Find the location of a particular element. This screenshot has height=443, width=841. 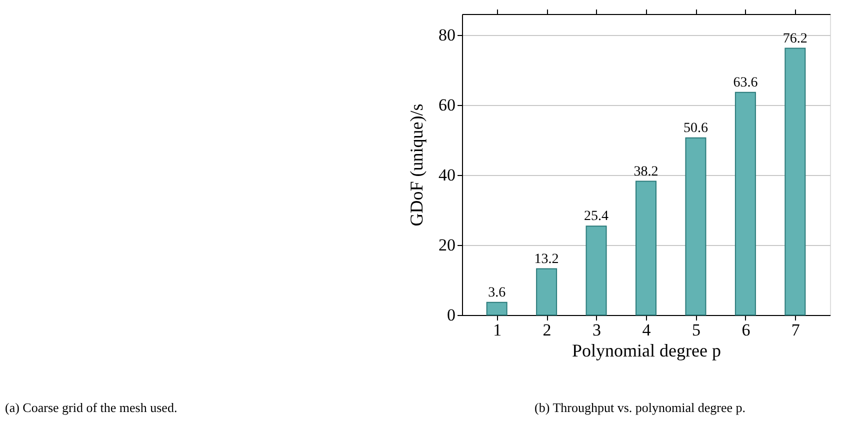

text: (a) Coarse grid of the mesh used. is located at coordinates (91, 407).